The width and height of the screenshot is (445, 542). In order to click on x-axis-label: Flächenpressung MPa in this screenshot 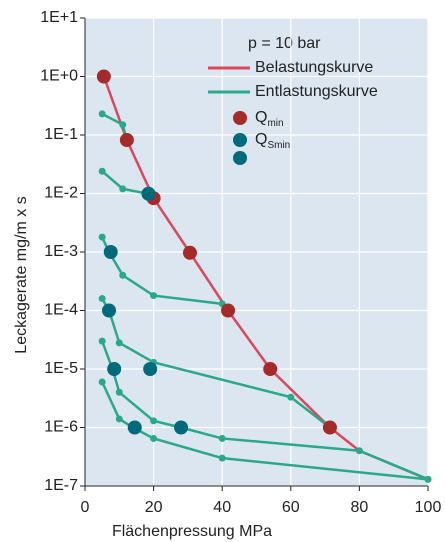, I will do `click(192, 531)`.